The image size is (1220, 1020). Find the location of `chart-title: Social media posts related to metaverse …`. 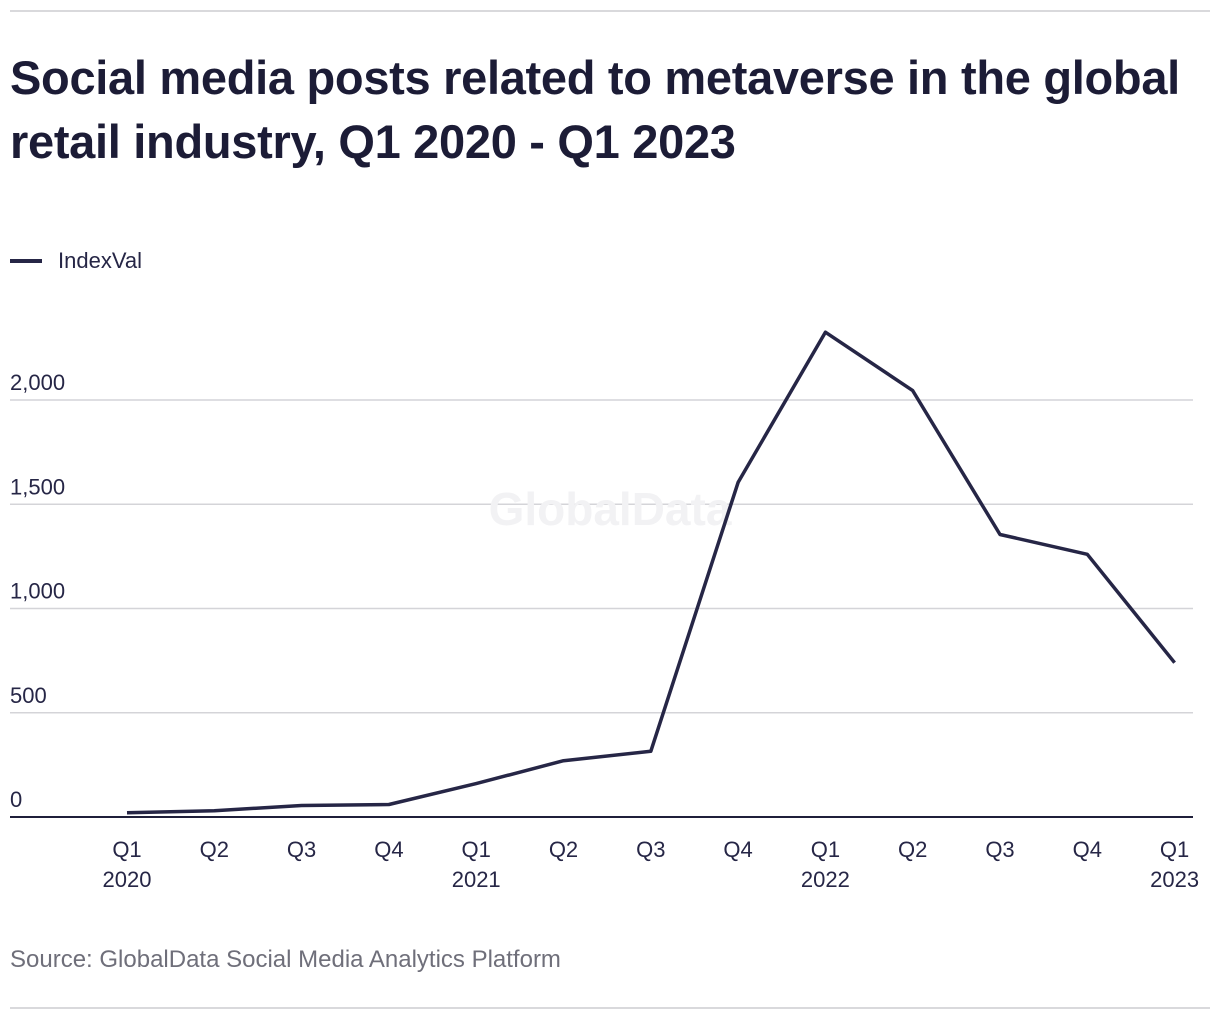

chart-title: Social media posts related to metaverse … is located at coordinates (595, 109).